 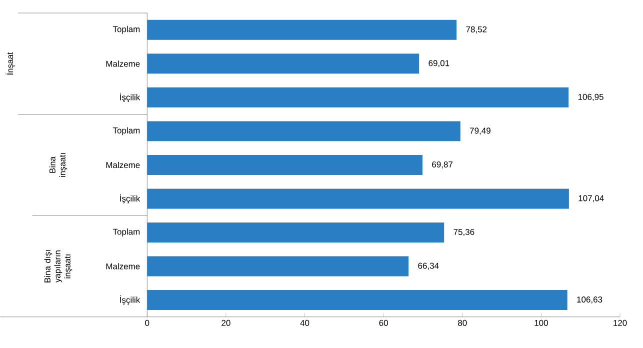 I want to click on data-label: 106,95, so click(x=591, y=97).